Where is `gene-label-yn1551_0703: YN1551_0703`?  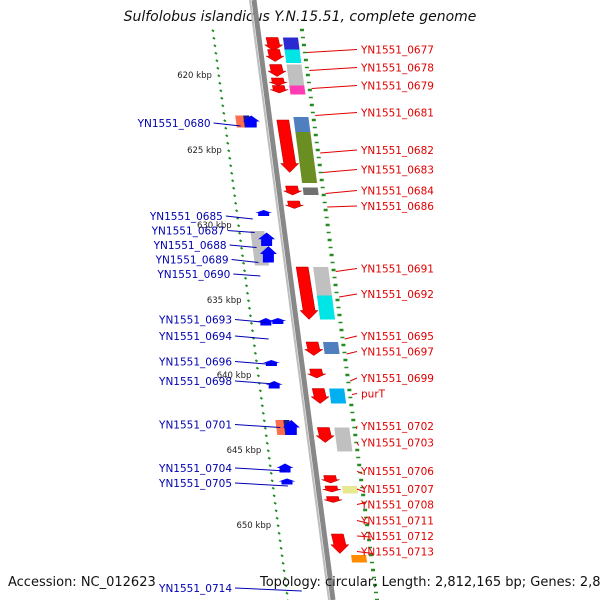
gene-label-yn1551_0703: YN1551_0703 is located at coordinates (397, 444).